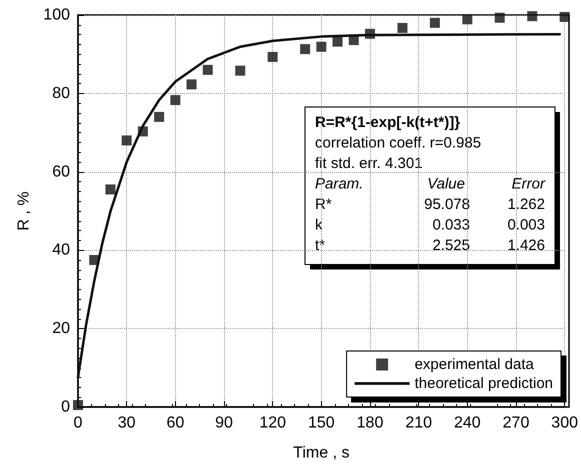 The height and width of the screenshot is (469, 581). Describe the element at coordinates (451, 225) in the screenshot. I see `annotation: 0.033` at that location.